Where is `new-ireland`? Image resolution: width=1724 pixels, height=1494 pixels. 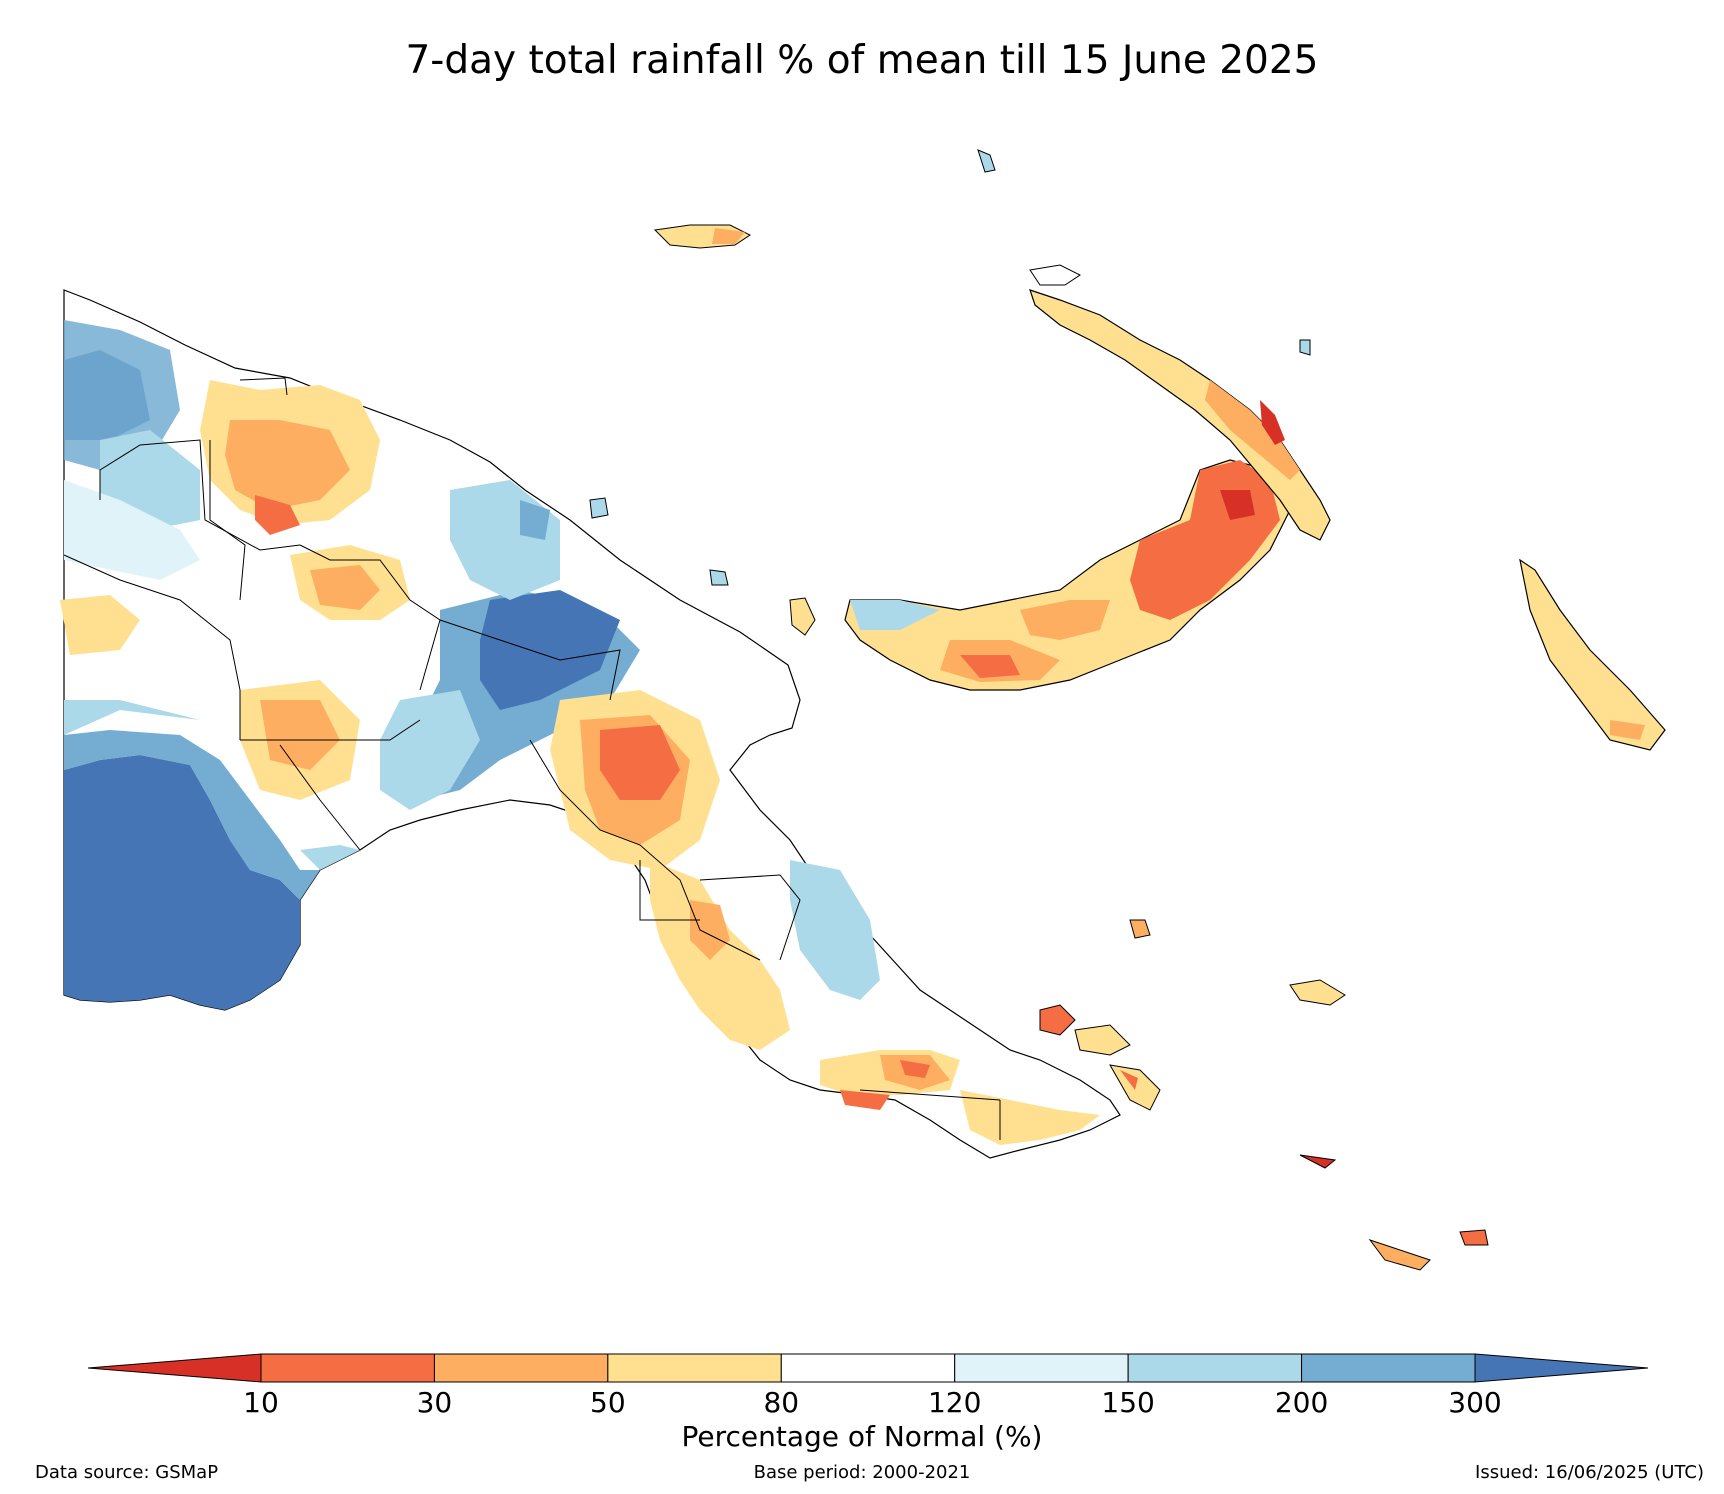 new-ireland is located at coordinates (1180, 415).